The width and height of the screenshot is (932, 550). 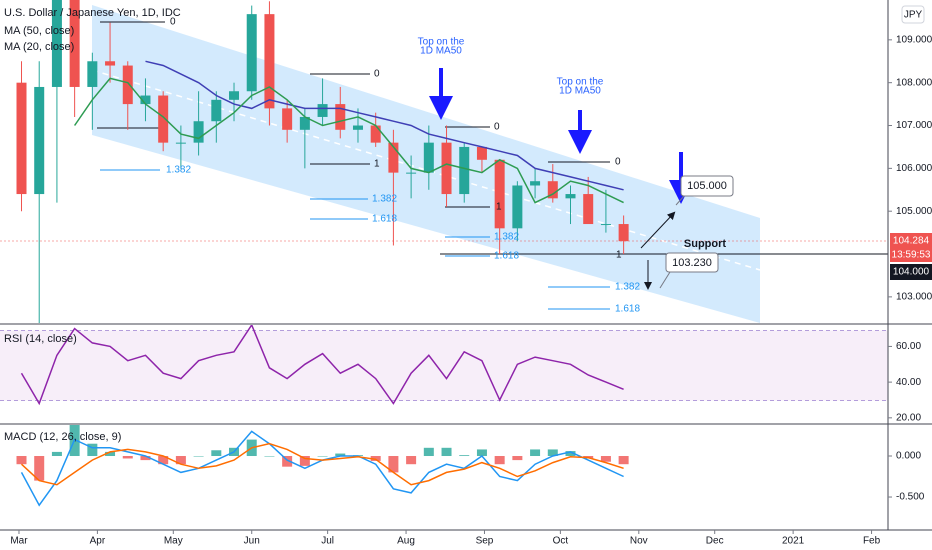 I want to click on y-tick-label: -0.500, so click(x=910, y=497).